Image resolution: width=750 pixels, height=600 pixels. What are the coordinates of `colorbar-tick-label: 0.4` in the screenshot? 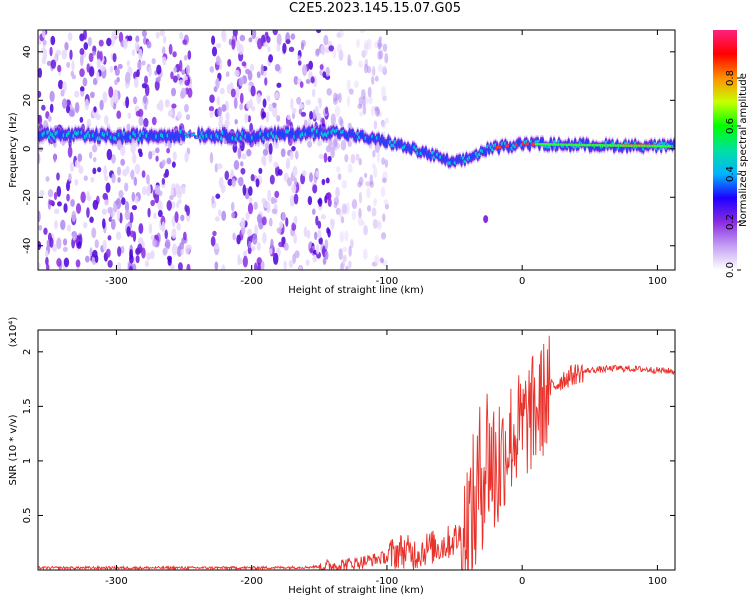 It's located at (730, 174).